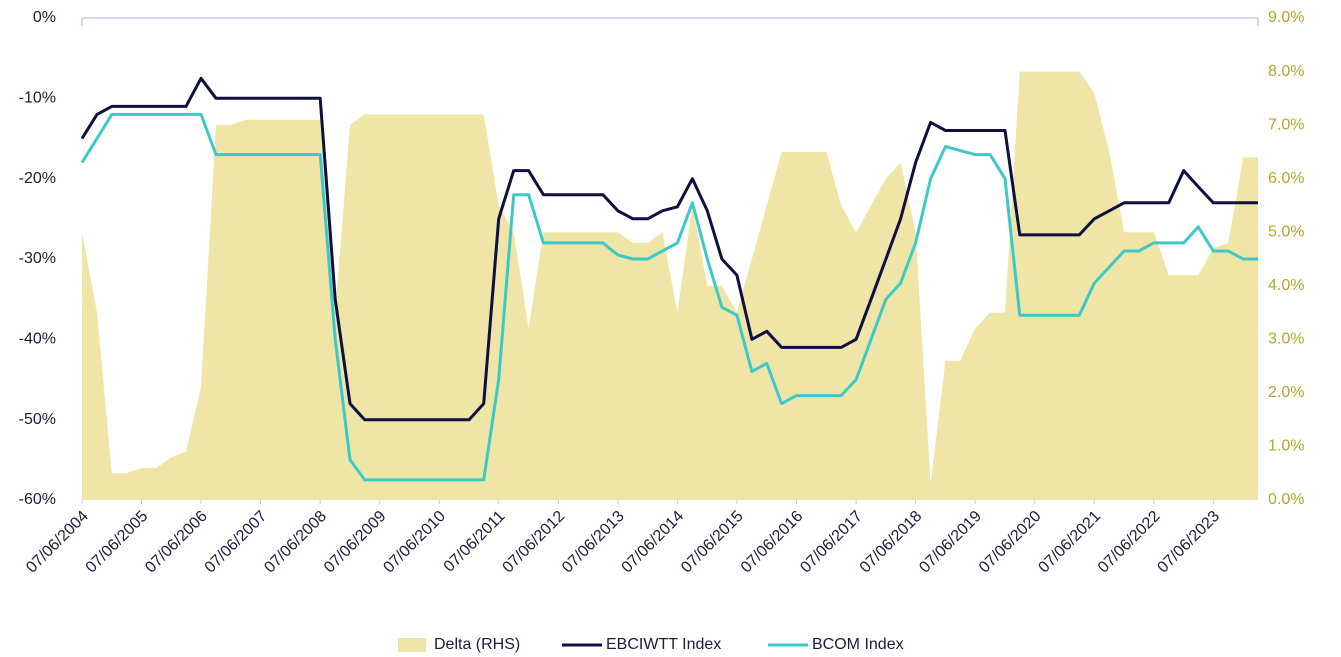  Describe the element at coordinates (831, 542) in the screenshot. I see `x-tick-label: 07/06/2017` at that location.